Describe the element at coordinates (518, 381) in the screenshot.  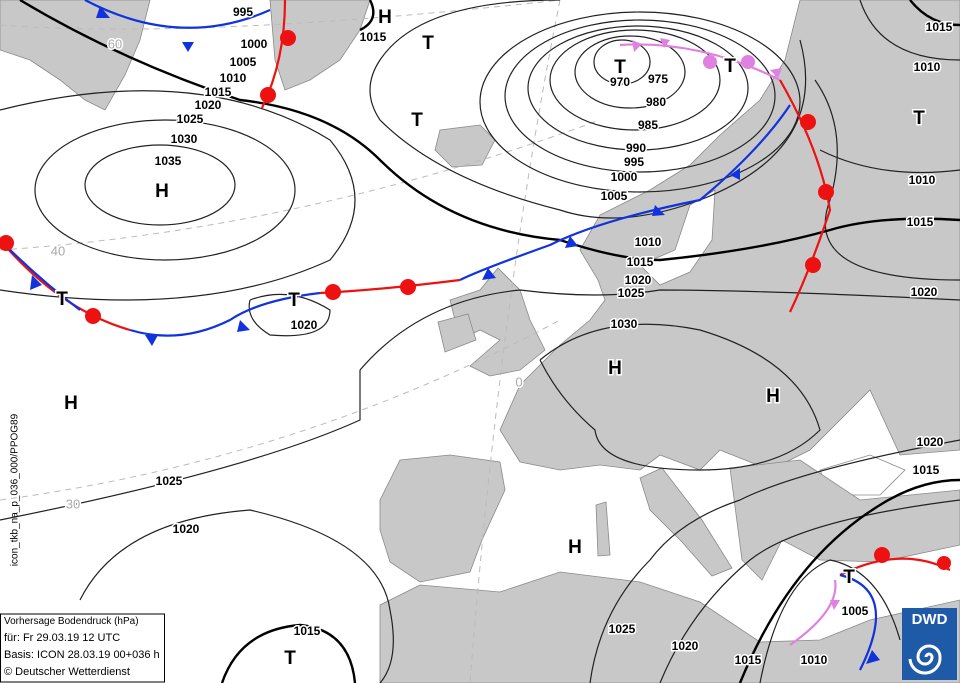
I see `grid-label: 0` at that location.